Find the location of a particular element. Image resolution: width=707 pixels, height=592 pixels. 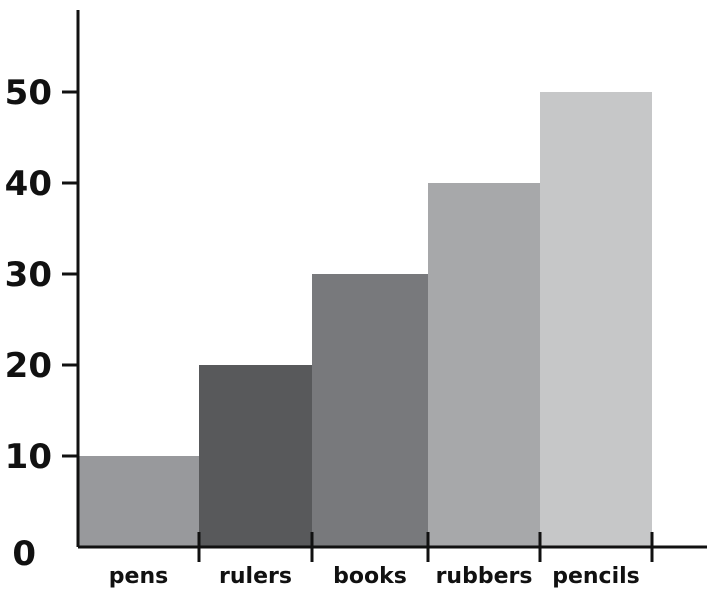

x-tick-marks is located at coordinates (425, 547).